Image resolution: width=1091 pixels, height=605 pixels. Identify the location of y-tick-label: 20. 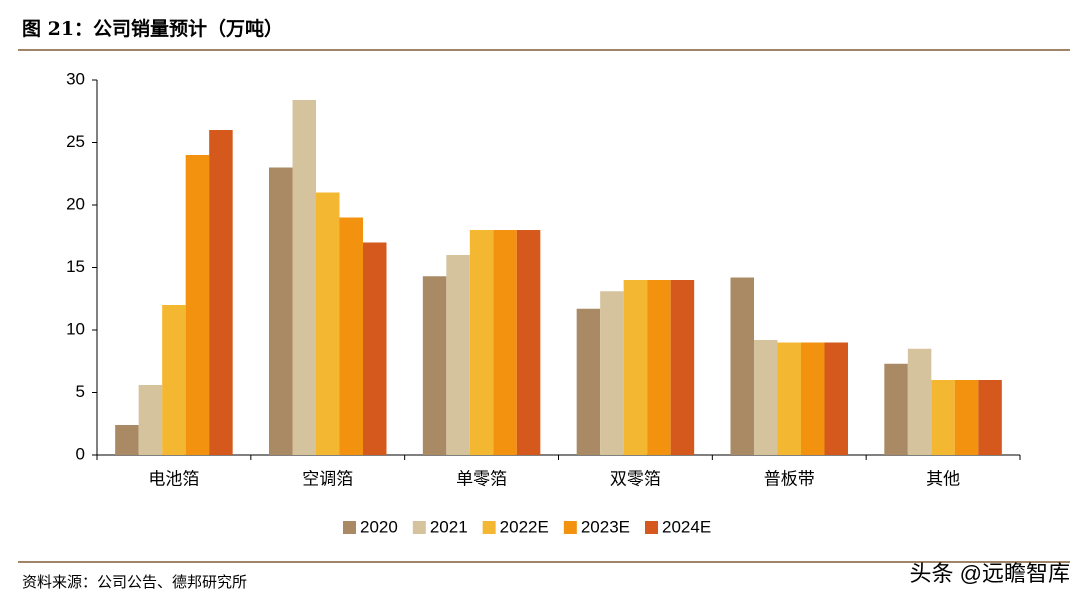
(75, 203).